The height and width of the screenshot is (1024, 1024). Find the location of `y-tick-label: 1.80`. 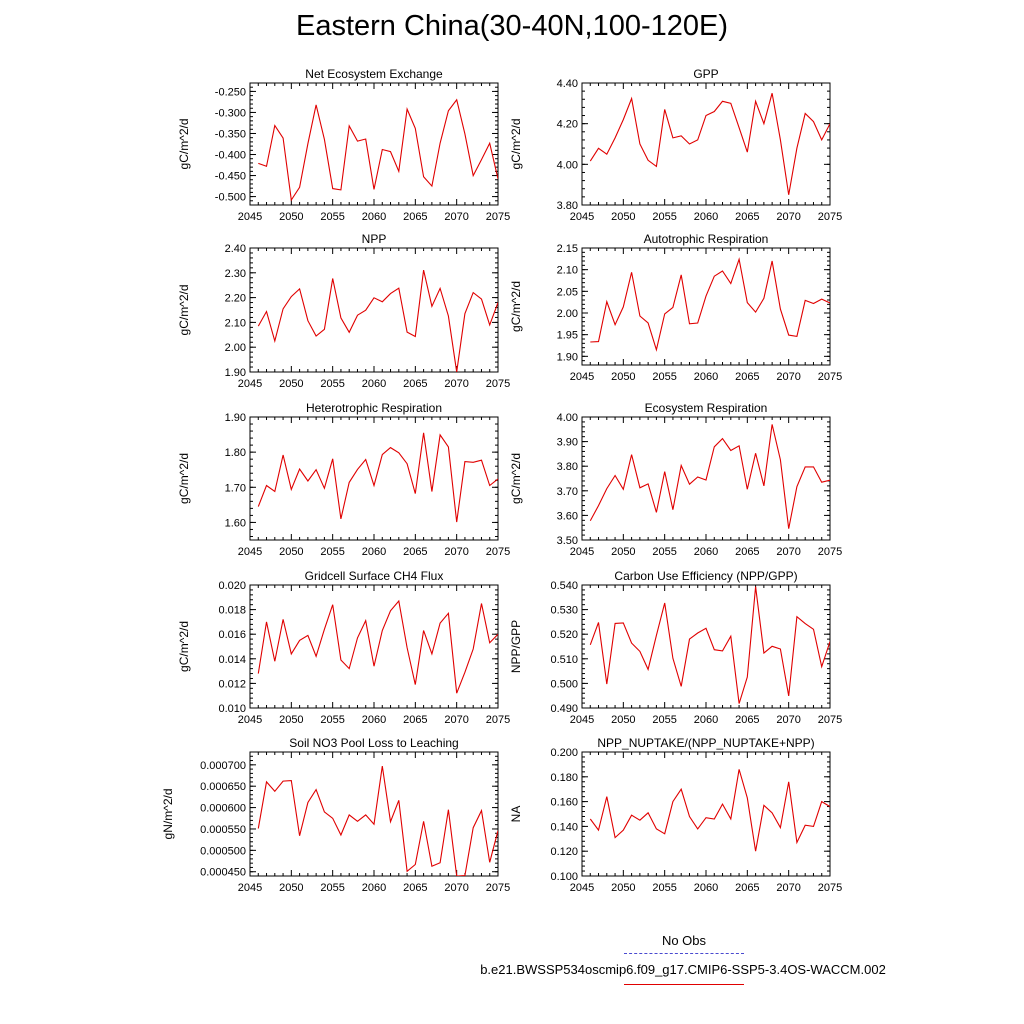

y-tick-label: 1.80 is located at coordinates (235, 453).